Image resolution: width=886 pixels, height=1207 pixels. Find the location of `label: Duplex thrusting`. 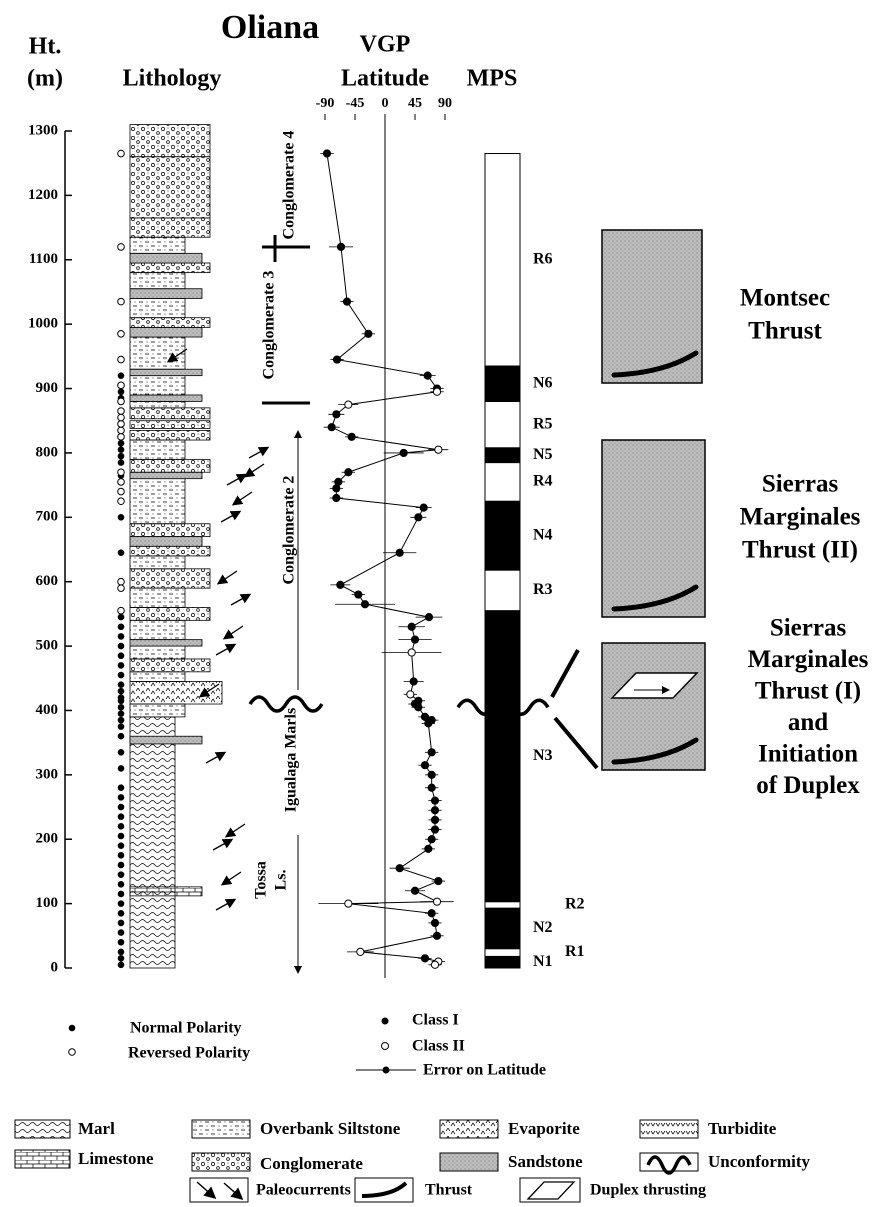

label: Duplex thrusting is located at coordinates (648, 1190).